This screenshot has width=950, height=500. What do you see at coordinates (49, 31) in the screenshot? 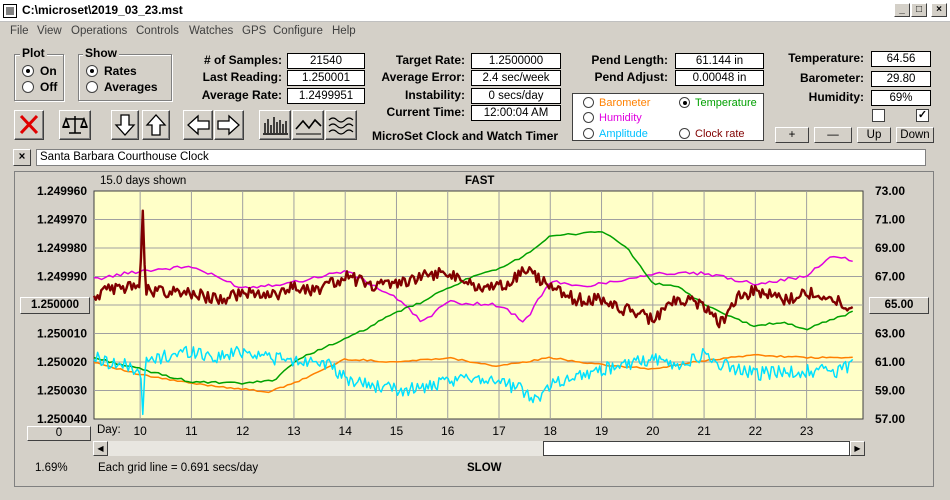
I see `menu-view: View` at bounding box center [49, 31].